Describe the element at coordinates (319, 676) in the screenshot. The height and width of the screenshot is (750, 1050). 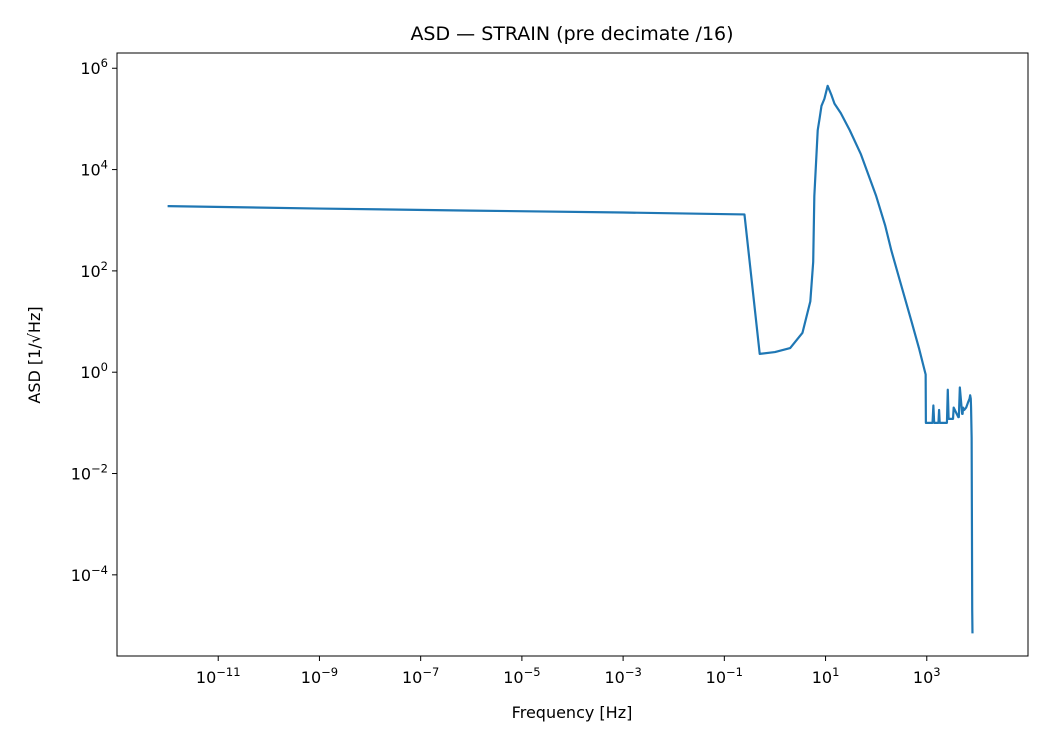
I see `x-tick-label: 10⁻⁹` at that location.